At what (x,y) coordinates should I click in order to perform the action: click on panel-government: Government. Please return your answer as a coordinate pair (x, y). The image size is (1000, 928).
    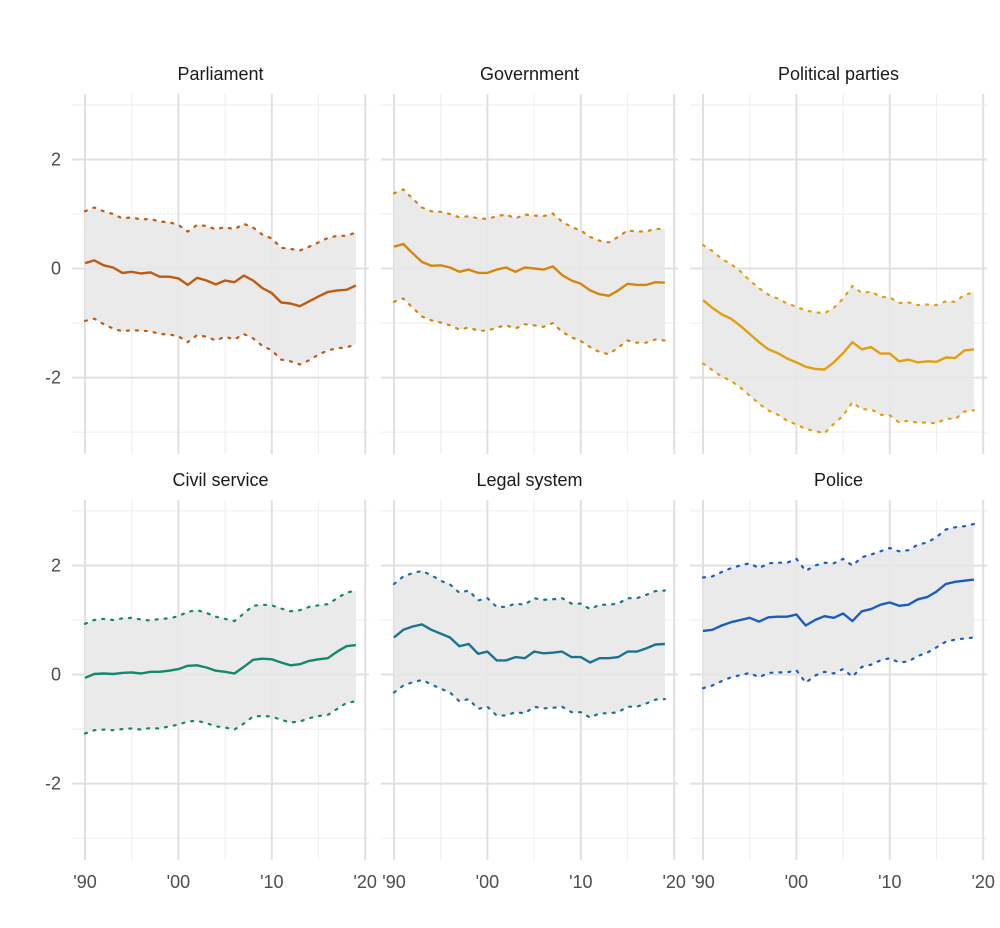
    Looking at the image, I should click on (529, 259).